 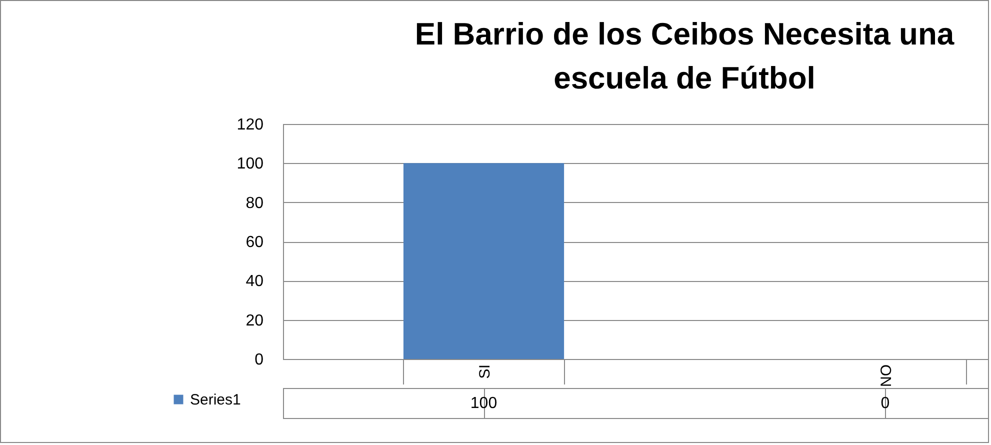 What do you see at coordinates (484, 403) in the screenshot?
I see `data-label: 100` at bounding box center [484, 403].